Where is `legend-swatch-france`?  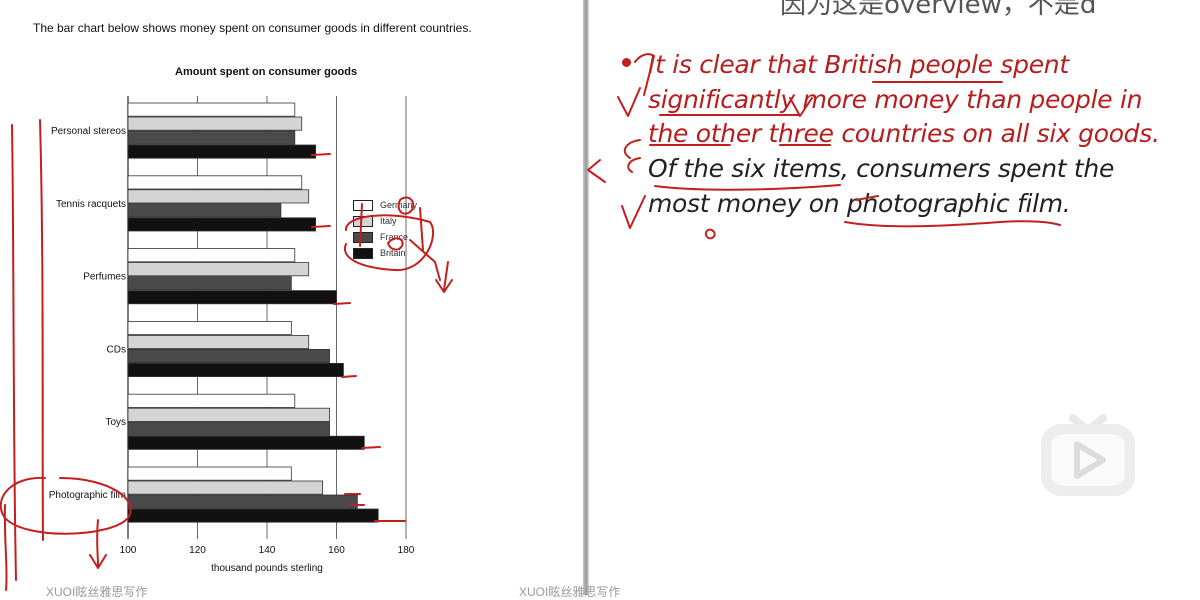 legend-swatch-france is located at coordinates (363, 237).